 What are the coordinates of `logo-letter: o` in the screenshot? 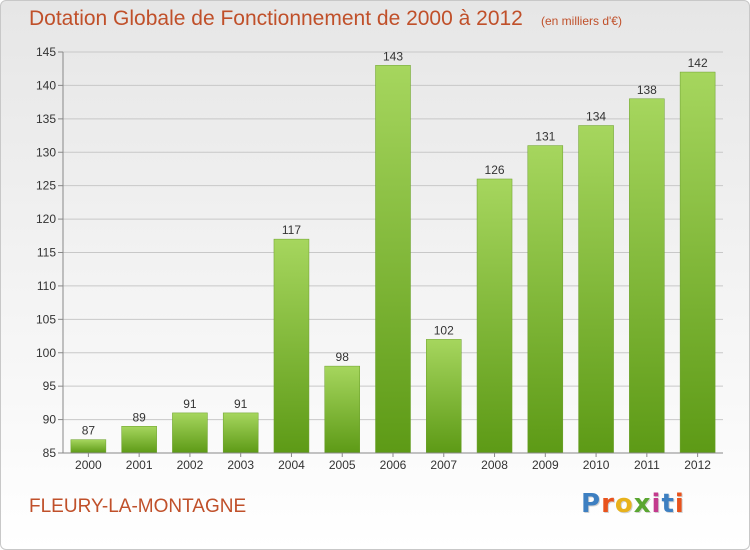 It's located at (624, 504).